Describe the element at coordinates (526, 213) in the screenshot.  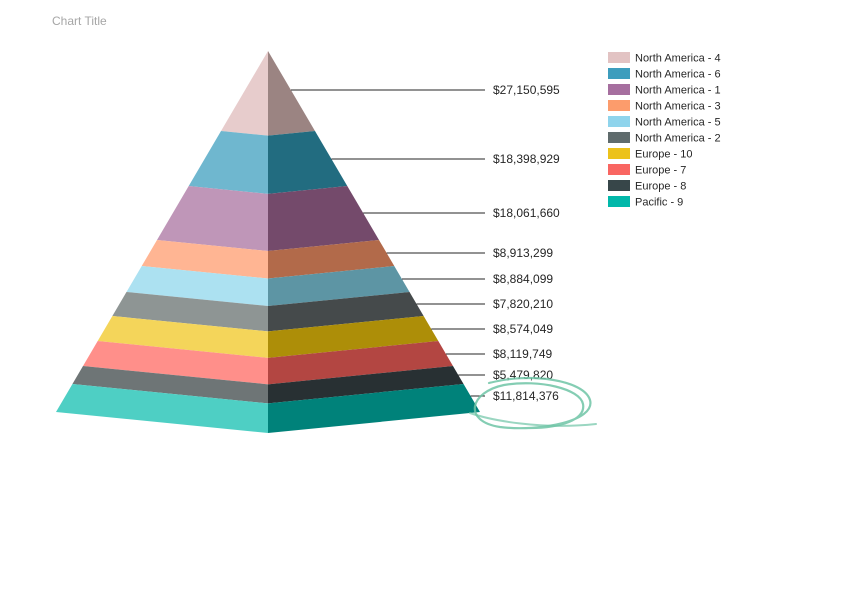
I see `data-label: $18,061,660` at that location.